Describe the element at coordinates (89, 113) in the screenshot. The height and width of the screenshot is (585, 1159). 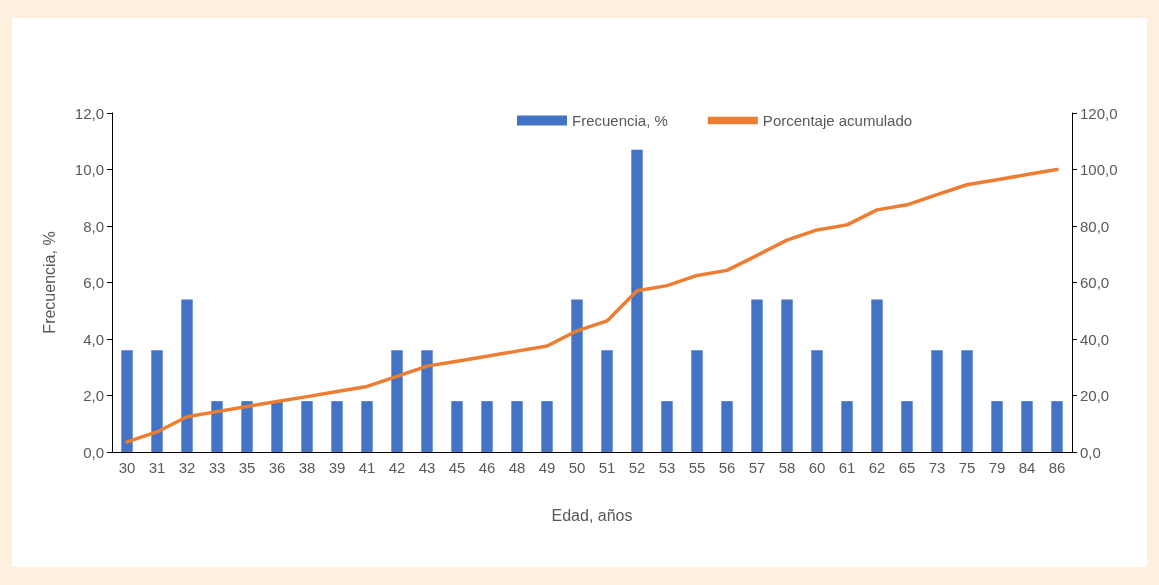
I see `y-tick-label: 12,0` at that location.